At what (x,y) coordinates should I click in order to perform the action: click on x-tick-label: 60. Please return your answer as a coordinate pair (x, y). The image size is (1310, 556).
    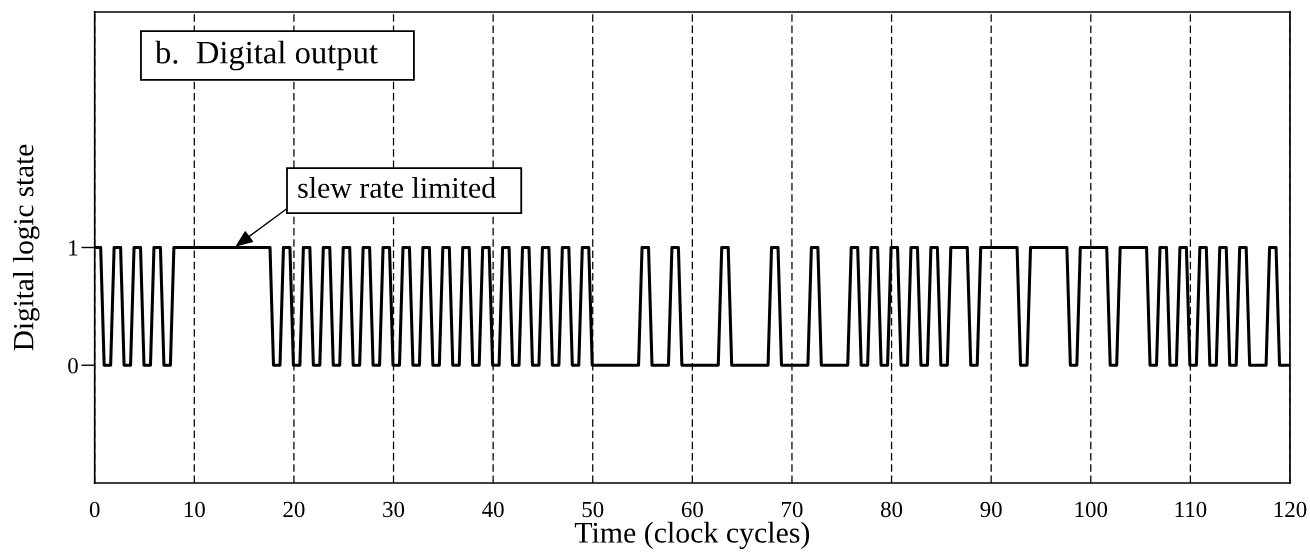
    Looking at the image, I should click on (692, 509).